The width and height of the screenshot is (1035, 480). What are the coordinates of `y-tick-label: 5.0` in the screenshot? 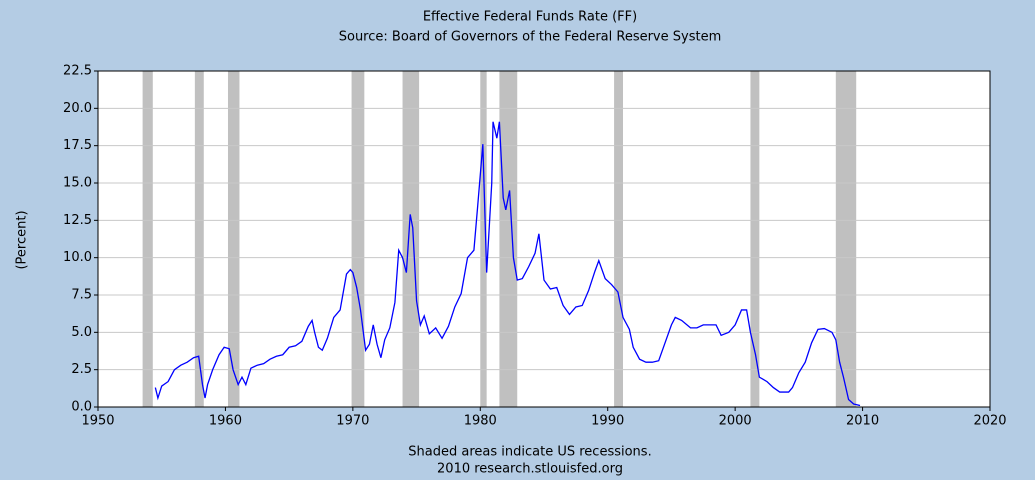 It's located at (81, 332).